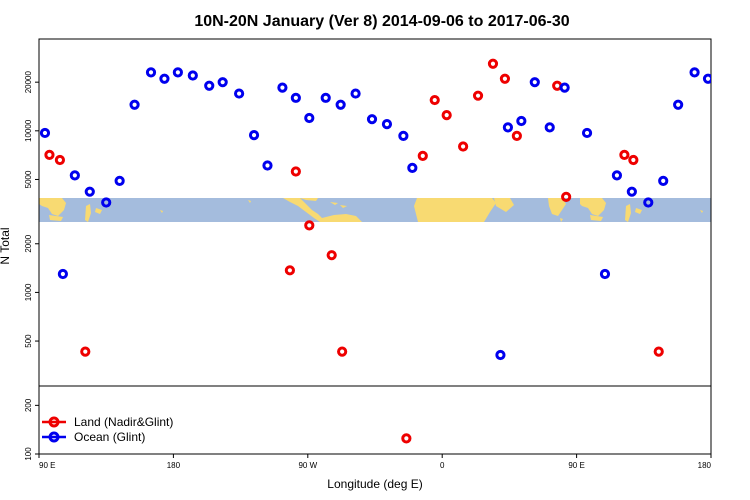 The height and width of the screenshot is (500, 750). I want to click on legend: Land (Nadir&Glint) Ocean (Glint), so click(107, 429).